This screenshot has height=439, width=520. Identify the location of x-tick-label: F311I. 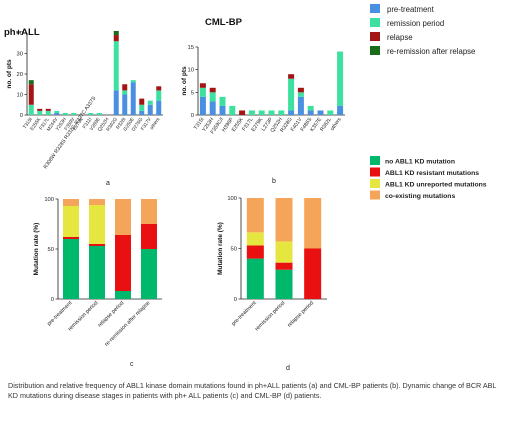
(88, 123).